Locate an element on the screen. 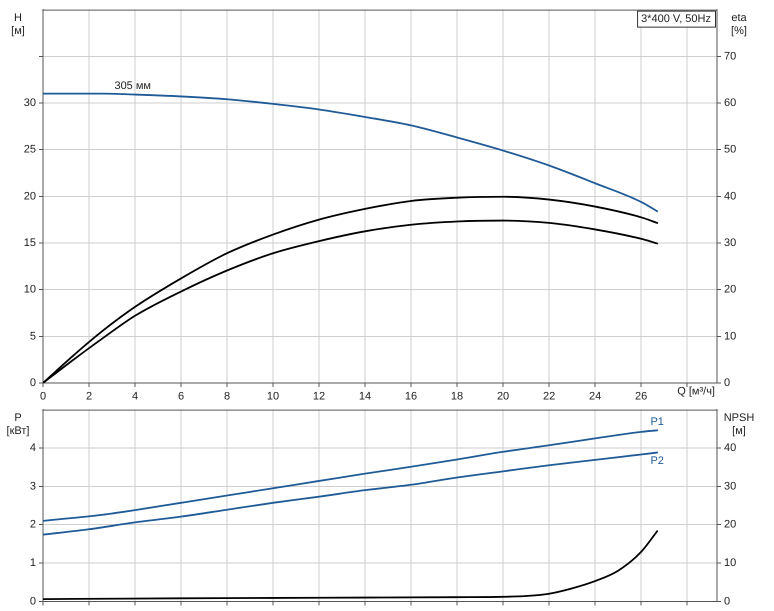 This screenshot has height=611, width=774. y2-tick-label: 60 is located at coordinates (730, 102).